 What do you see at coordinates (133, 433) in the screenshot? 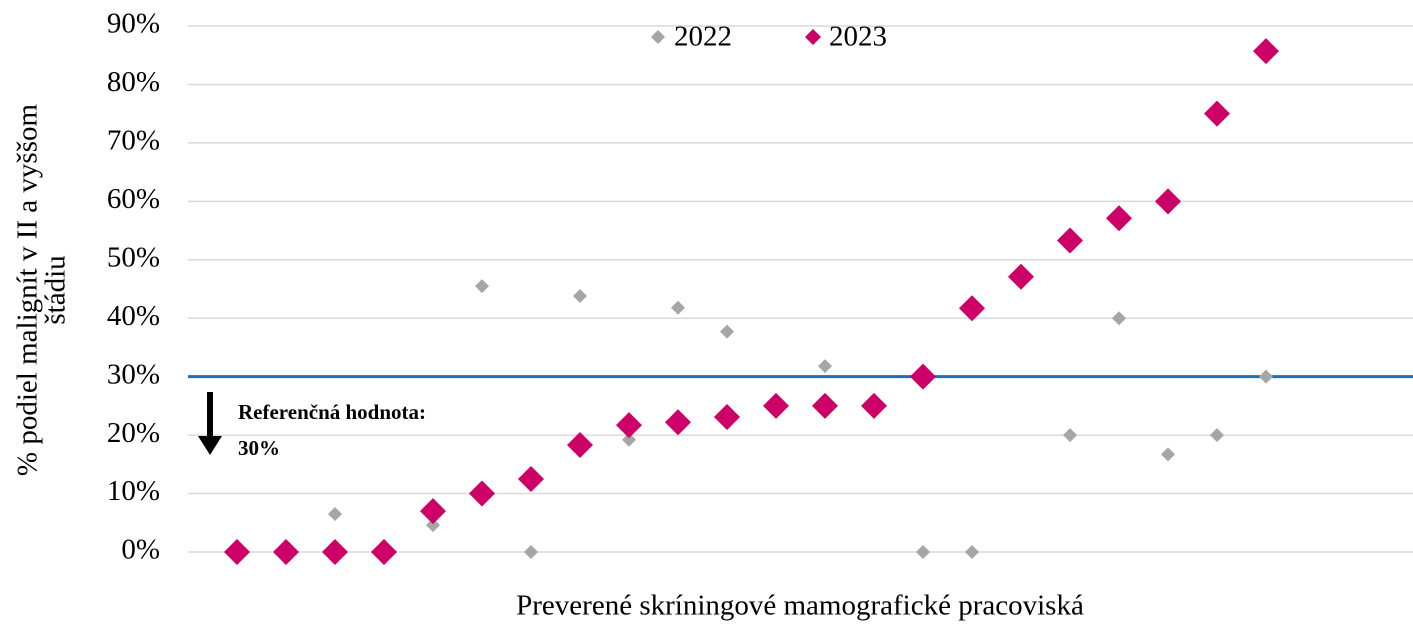
I see `y-tick-label: 20%` at bounding box center [133, 433].